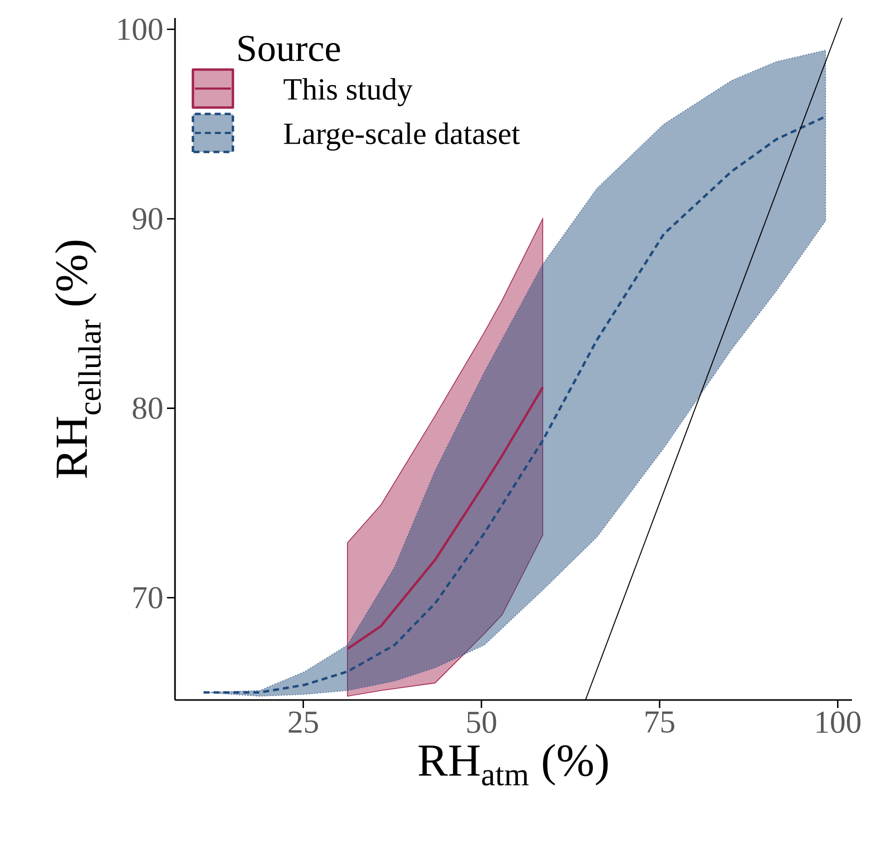 The height and width of the screenshot is (850, 872). What do you see at coordinates (289, 49) in the screenshot?
I see `legend-title: Source` at bounding box center [289, 49].